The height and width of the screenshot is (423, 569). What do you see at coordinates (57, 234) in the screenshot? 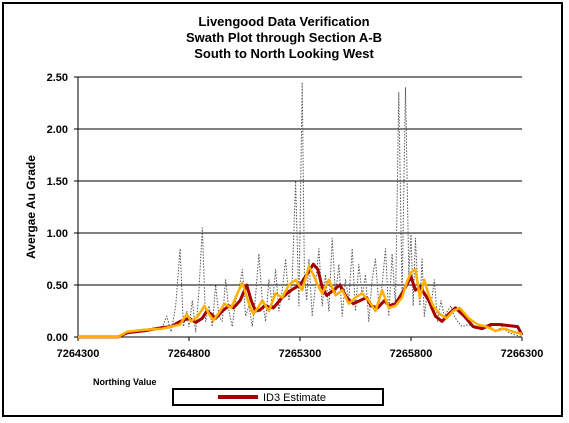
I see `y-tick-label-2: 1.00` at bounding box center [57, 234].